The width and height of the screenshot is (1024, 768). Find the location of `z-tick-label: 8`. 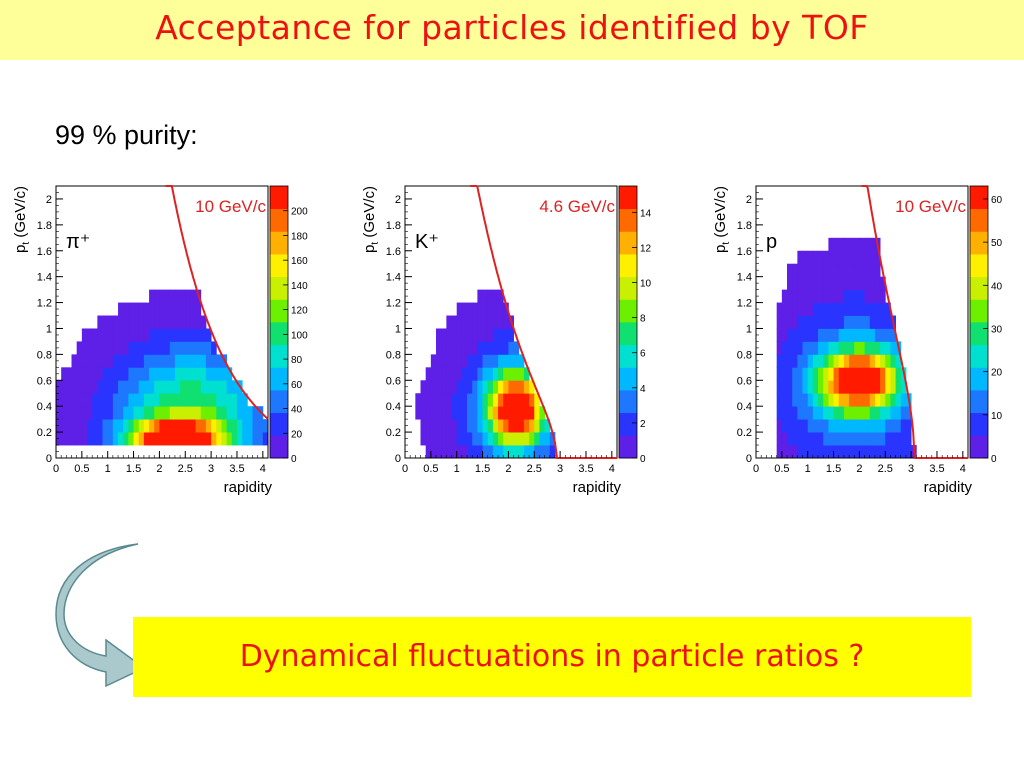

z-tick-label: 8 is located at coordinates (643, 319).